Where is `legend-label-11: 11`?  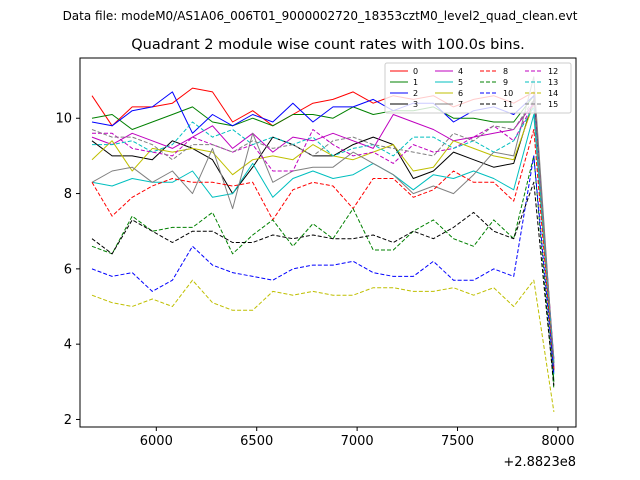
legend-label-11: 11 is located at coordinates (508, 104).